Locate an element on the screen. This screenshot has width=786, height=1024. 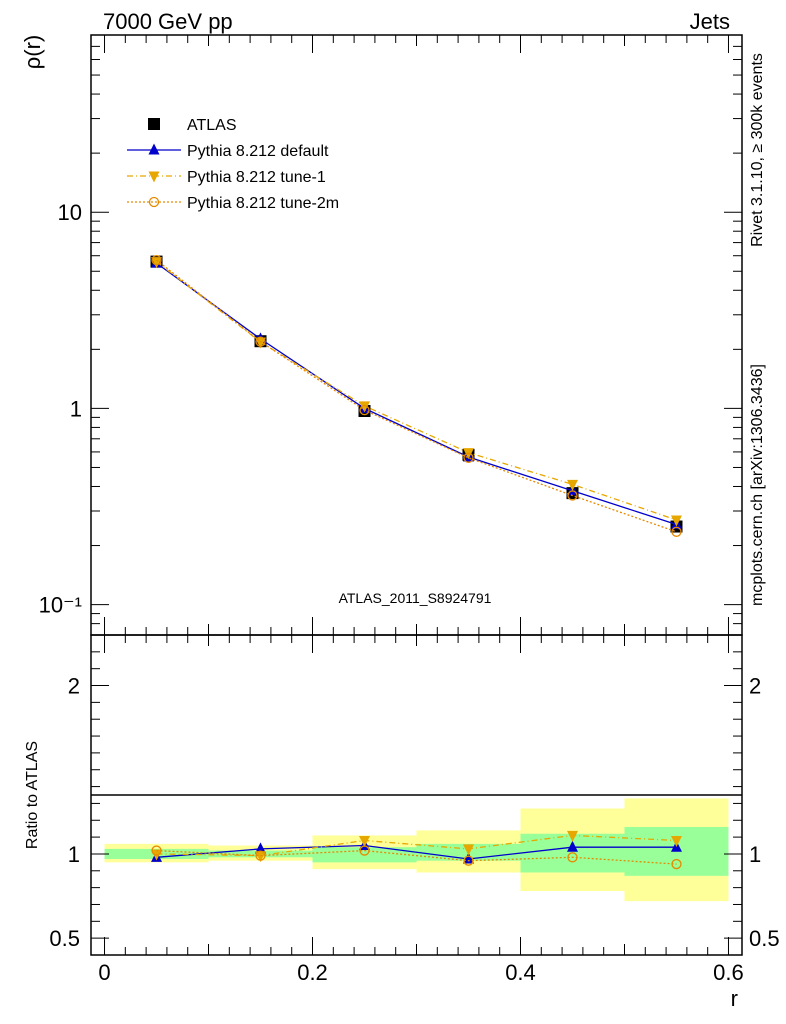
main-y-tick-label-0: 10⁻¹ is located at coordinates (60, 605).